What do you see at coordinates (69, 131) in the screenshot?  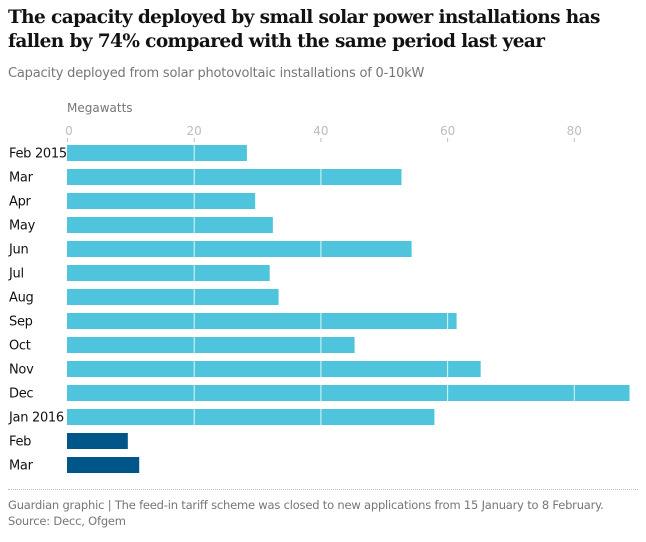 I see `x-tick-label: 0` at bounding box center [69, 131].